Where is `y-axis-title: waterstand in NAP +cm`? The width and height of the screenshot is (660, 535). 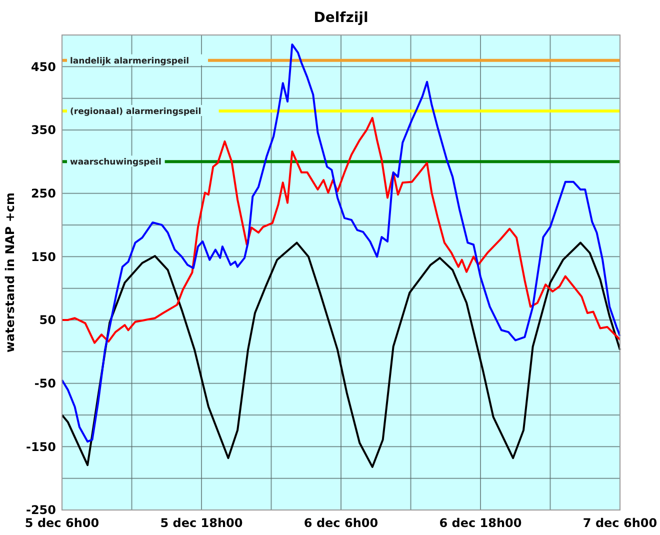 y-axis-title: waterstand in NAP +cm is located at coordinates (10, 272).